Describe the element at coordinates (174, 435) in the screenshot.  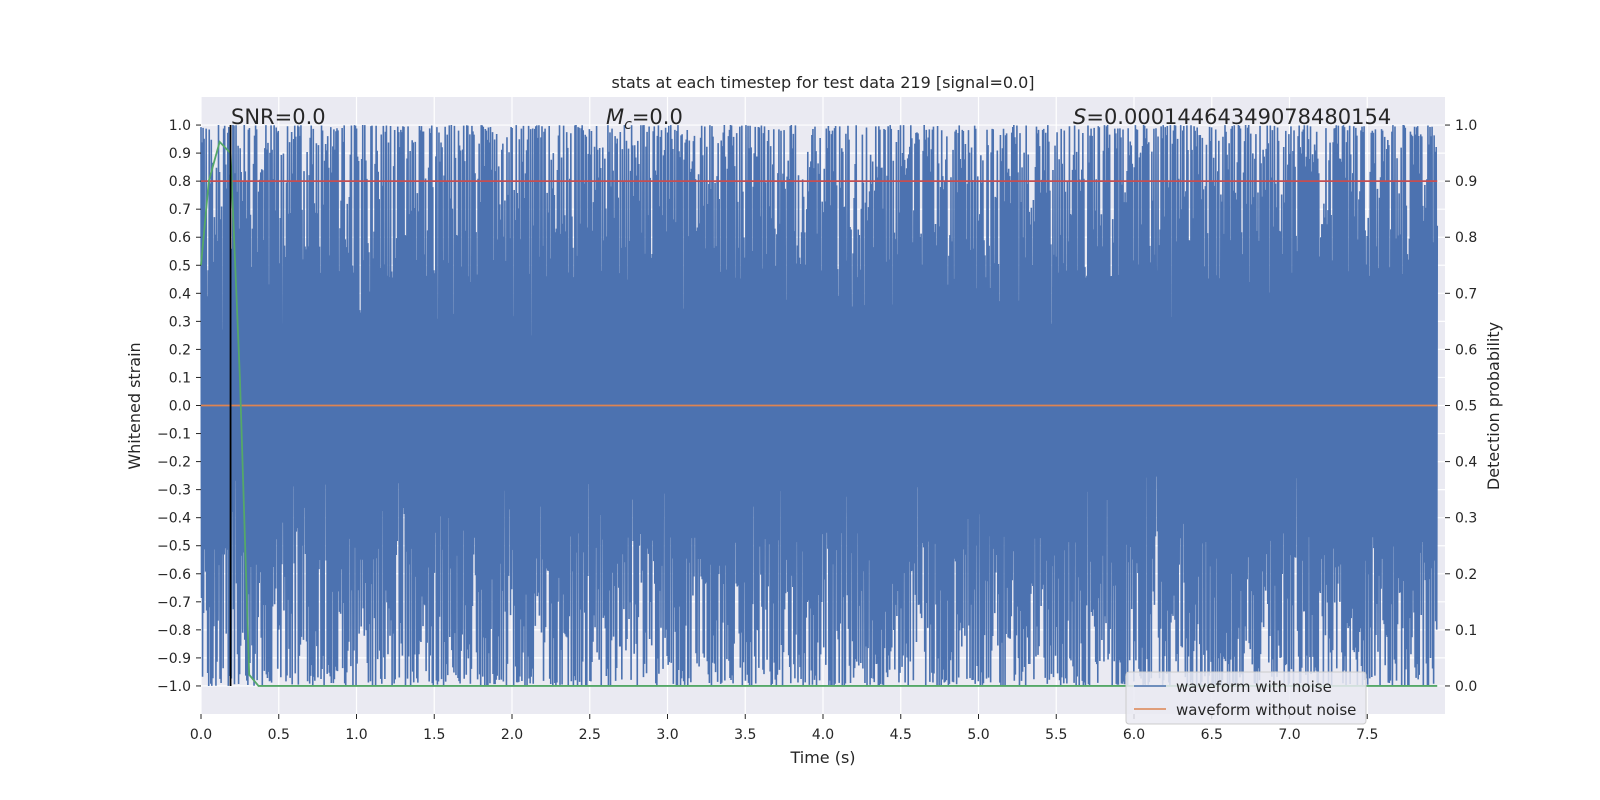
I see `y-tick-label: −0.1` at that location.